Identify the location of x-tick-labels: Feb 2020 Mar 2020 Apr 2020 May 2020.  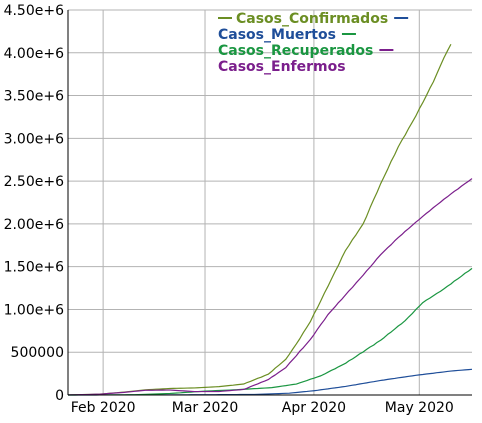
(262, 408).